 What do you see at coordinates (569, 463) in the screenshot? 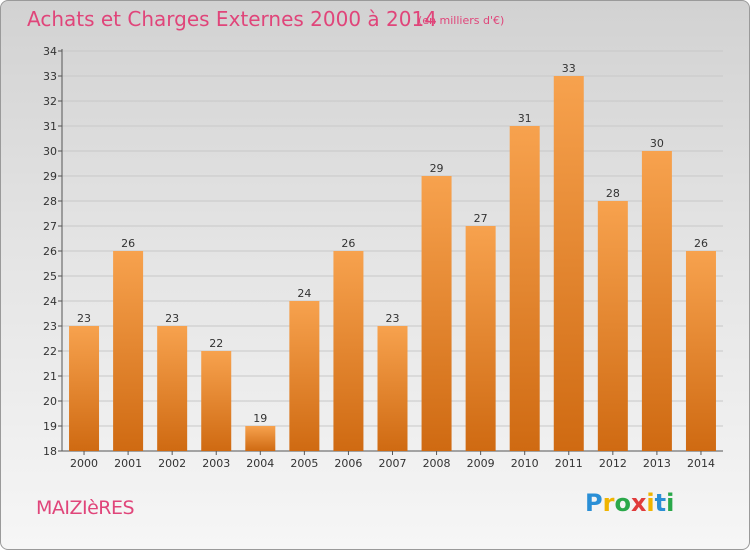
I see `x-tick-label: 2011` at bounding box center [569, 463].